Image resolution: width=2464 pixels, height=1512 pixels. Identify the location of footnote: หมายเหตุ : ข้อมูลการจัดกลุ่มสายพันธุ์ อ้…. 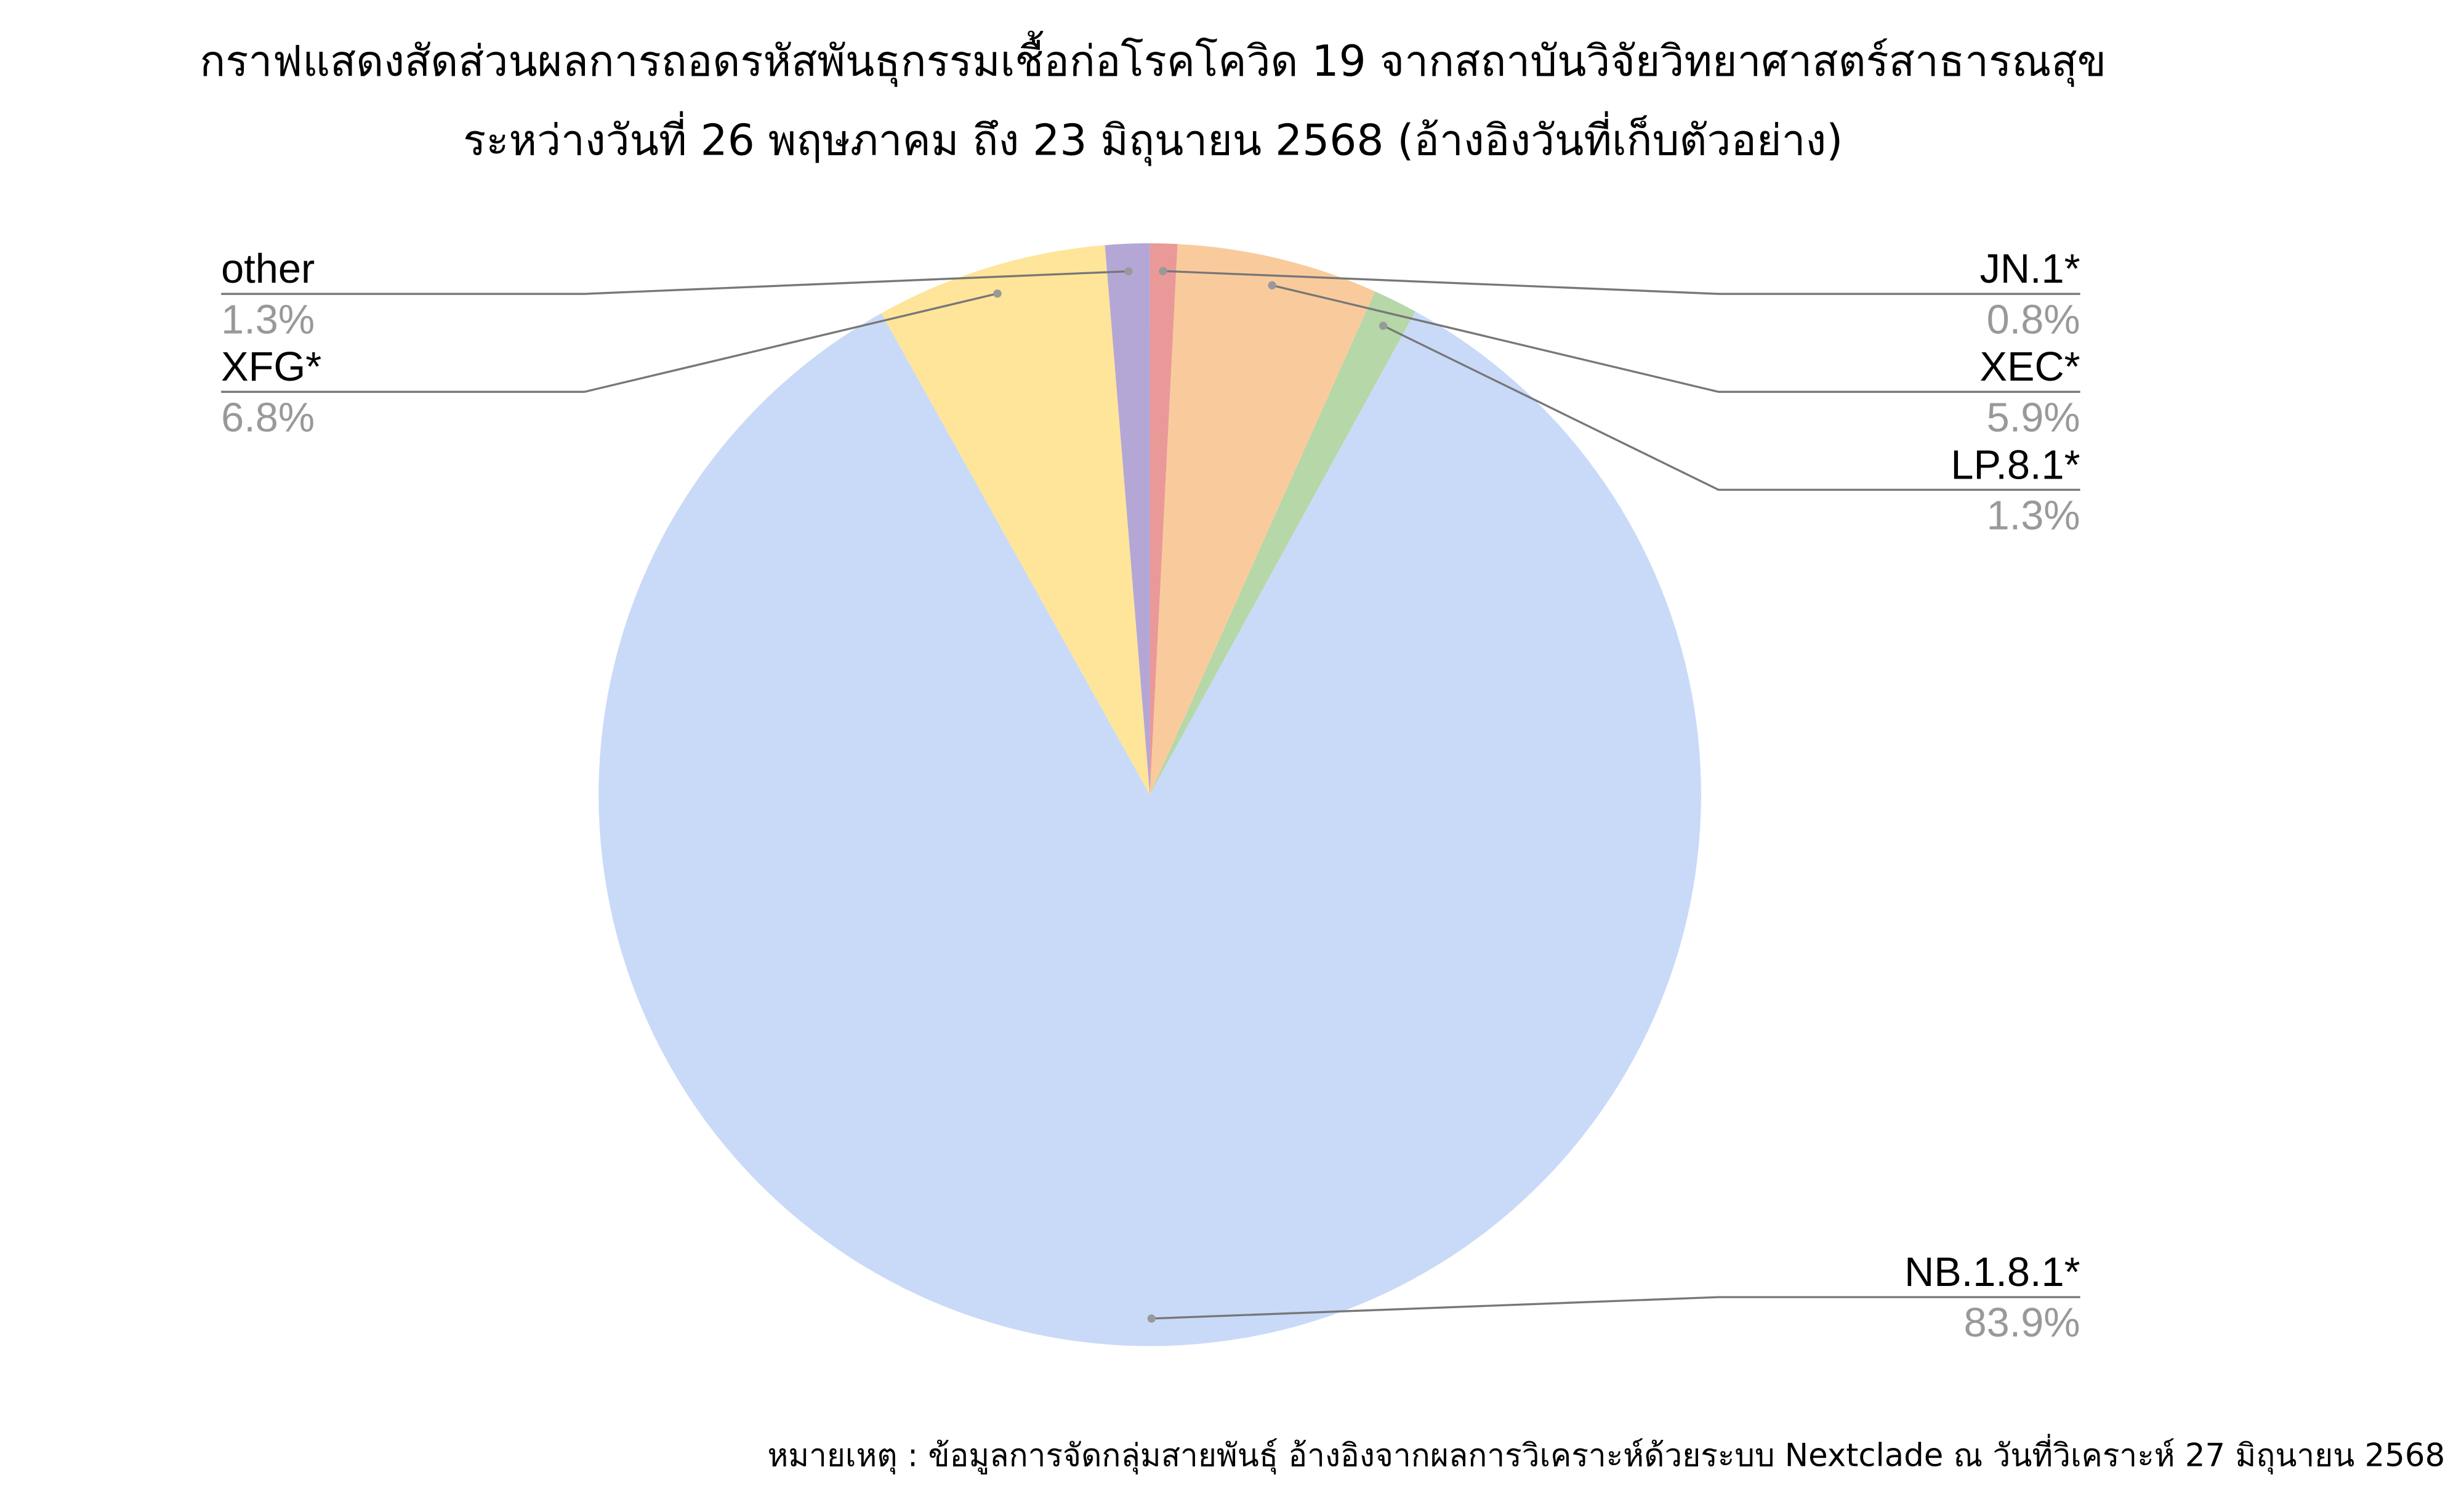
(1606, 1454).